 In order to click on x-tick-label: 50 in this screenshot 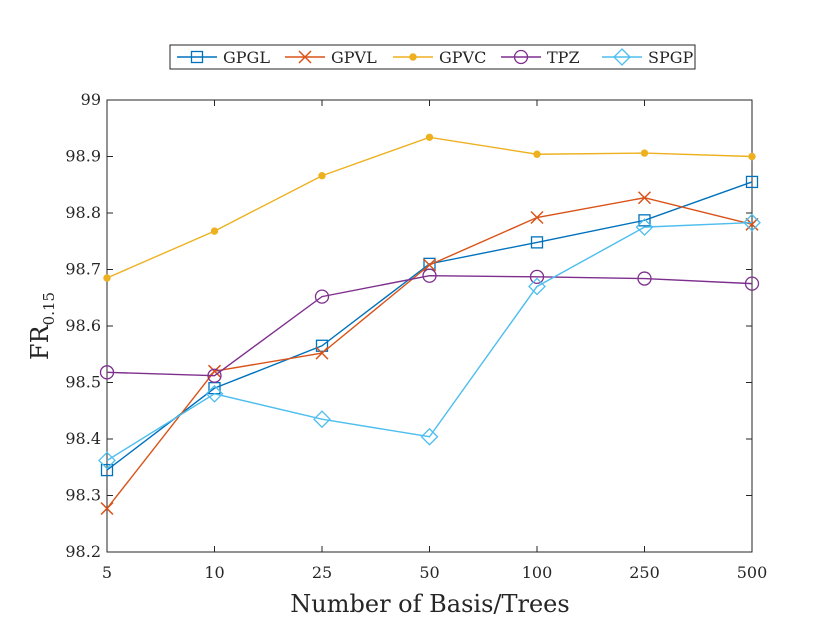, I will do `click(429, 572)`.